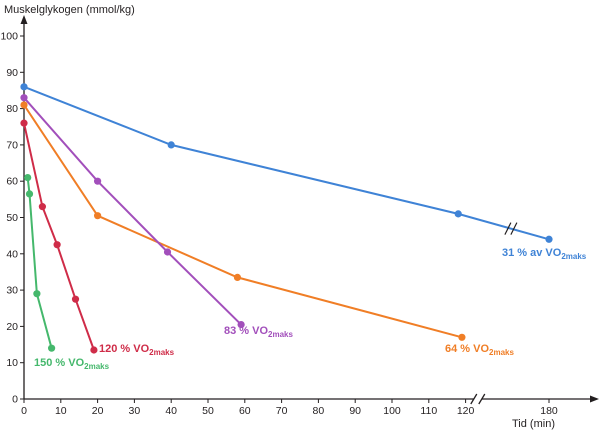 Image resolution: width=600 pixels, height=432 pixels. What do you see at coordinates (246, 331) in the screenshot?
I see `series-label-main: 83 % VO` at bounding box center [246, 331].